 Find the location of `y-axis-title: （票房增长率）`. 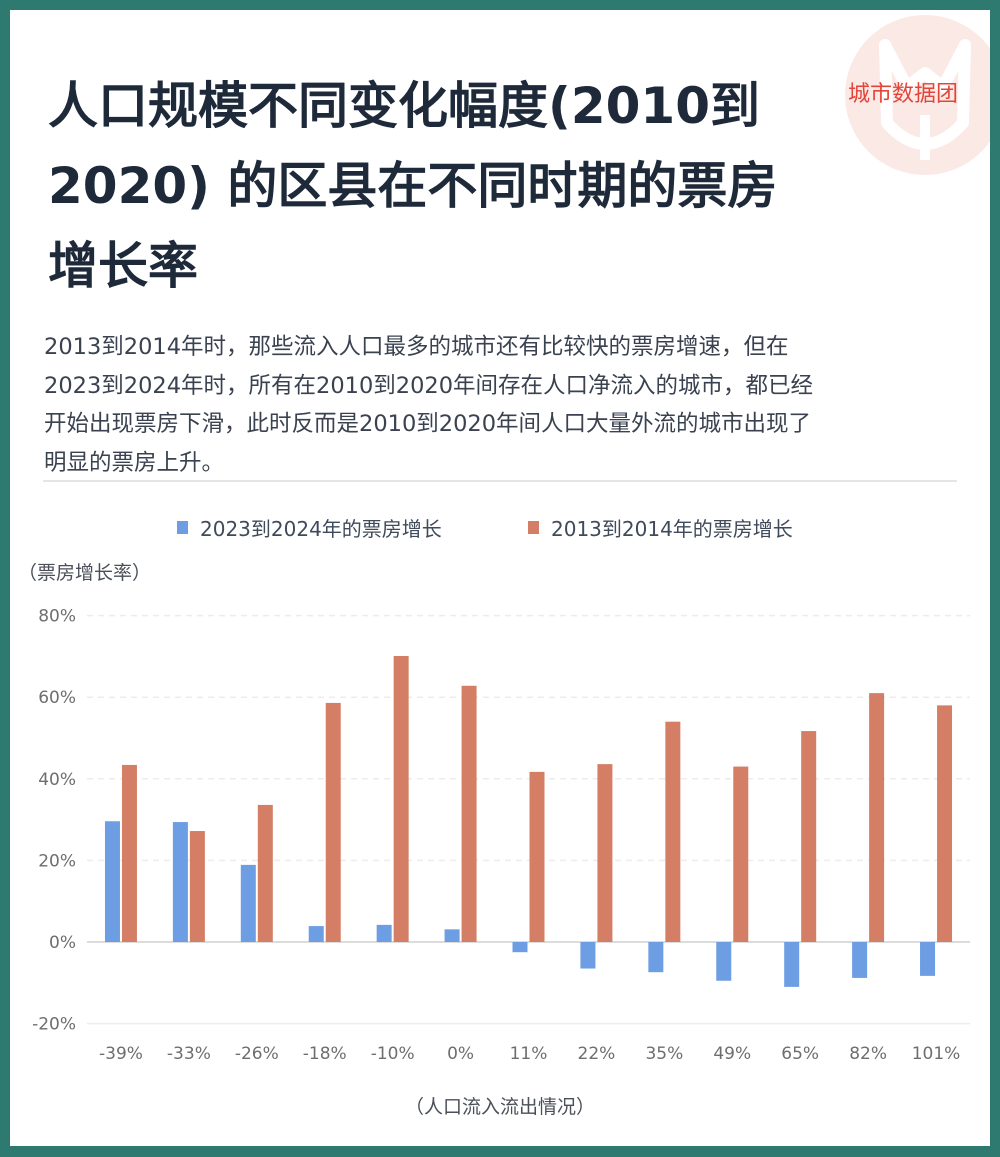

y-axis-title: （票房增长率） is located at coordinates (85, 573).